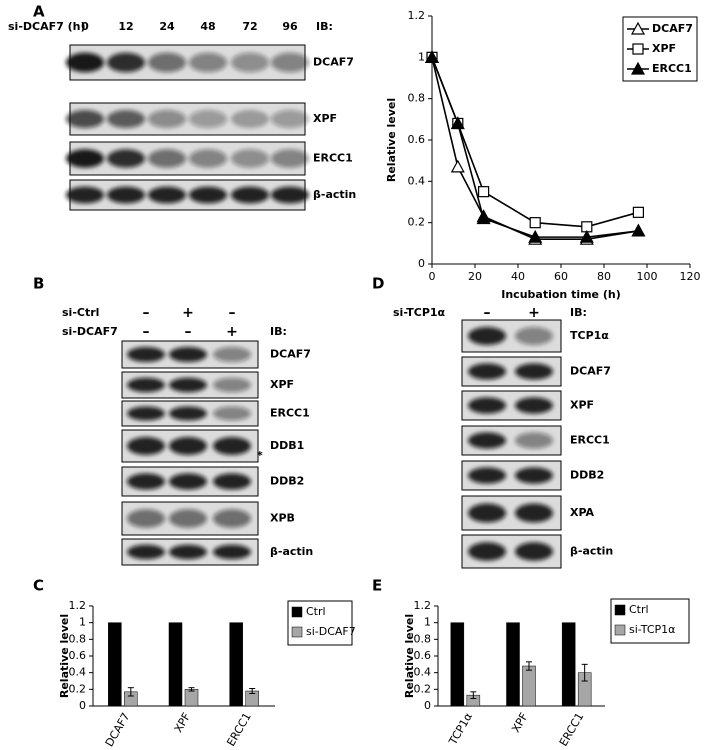 The height and width of the screenshot is (750, 711). What do you see at coordinates (188, 313) in the screenshot?
I see `sign: +` at bounding box center [188, 313].